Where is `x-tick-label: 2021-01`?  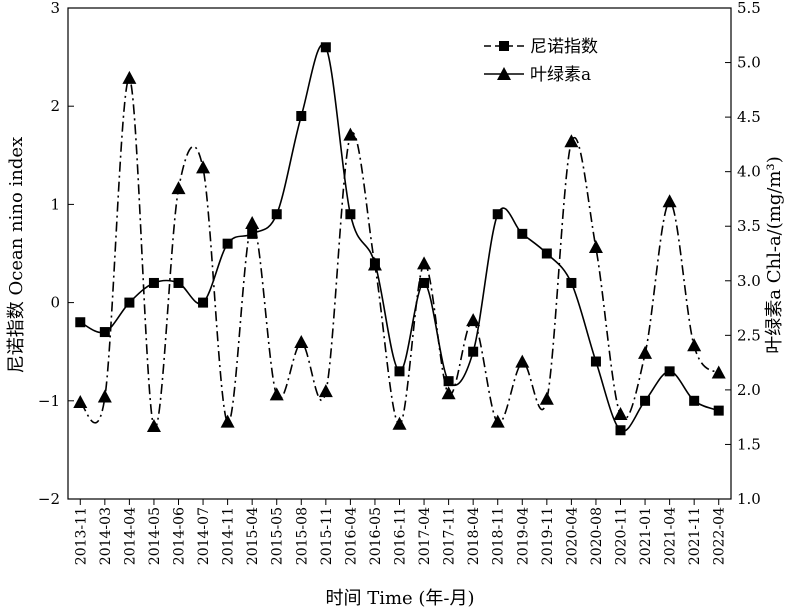
x-tick-label: 2021-01 is located at coordinates (646, 536).